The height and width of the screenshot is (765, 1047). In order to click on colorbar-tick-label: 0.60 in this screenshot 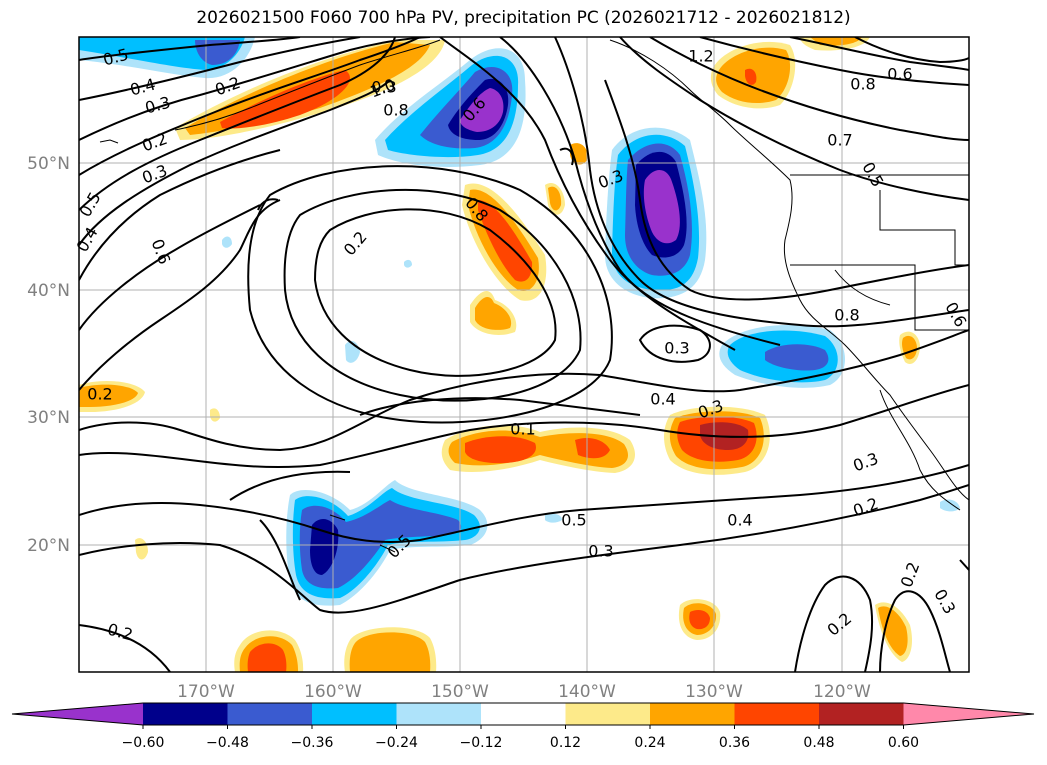, I will do `click(903, 743)`.